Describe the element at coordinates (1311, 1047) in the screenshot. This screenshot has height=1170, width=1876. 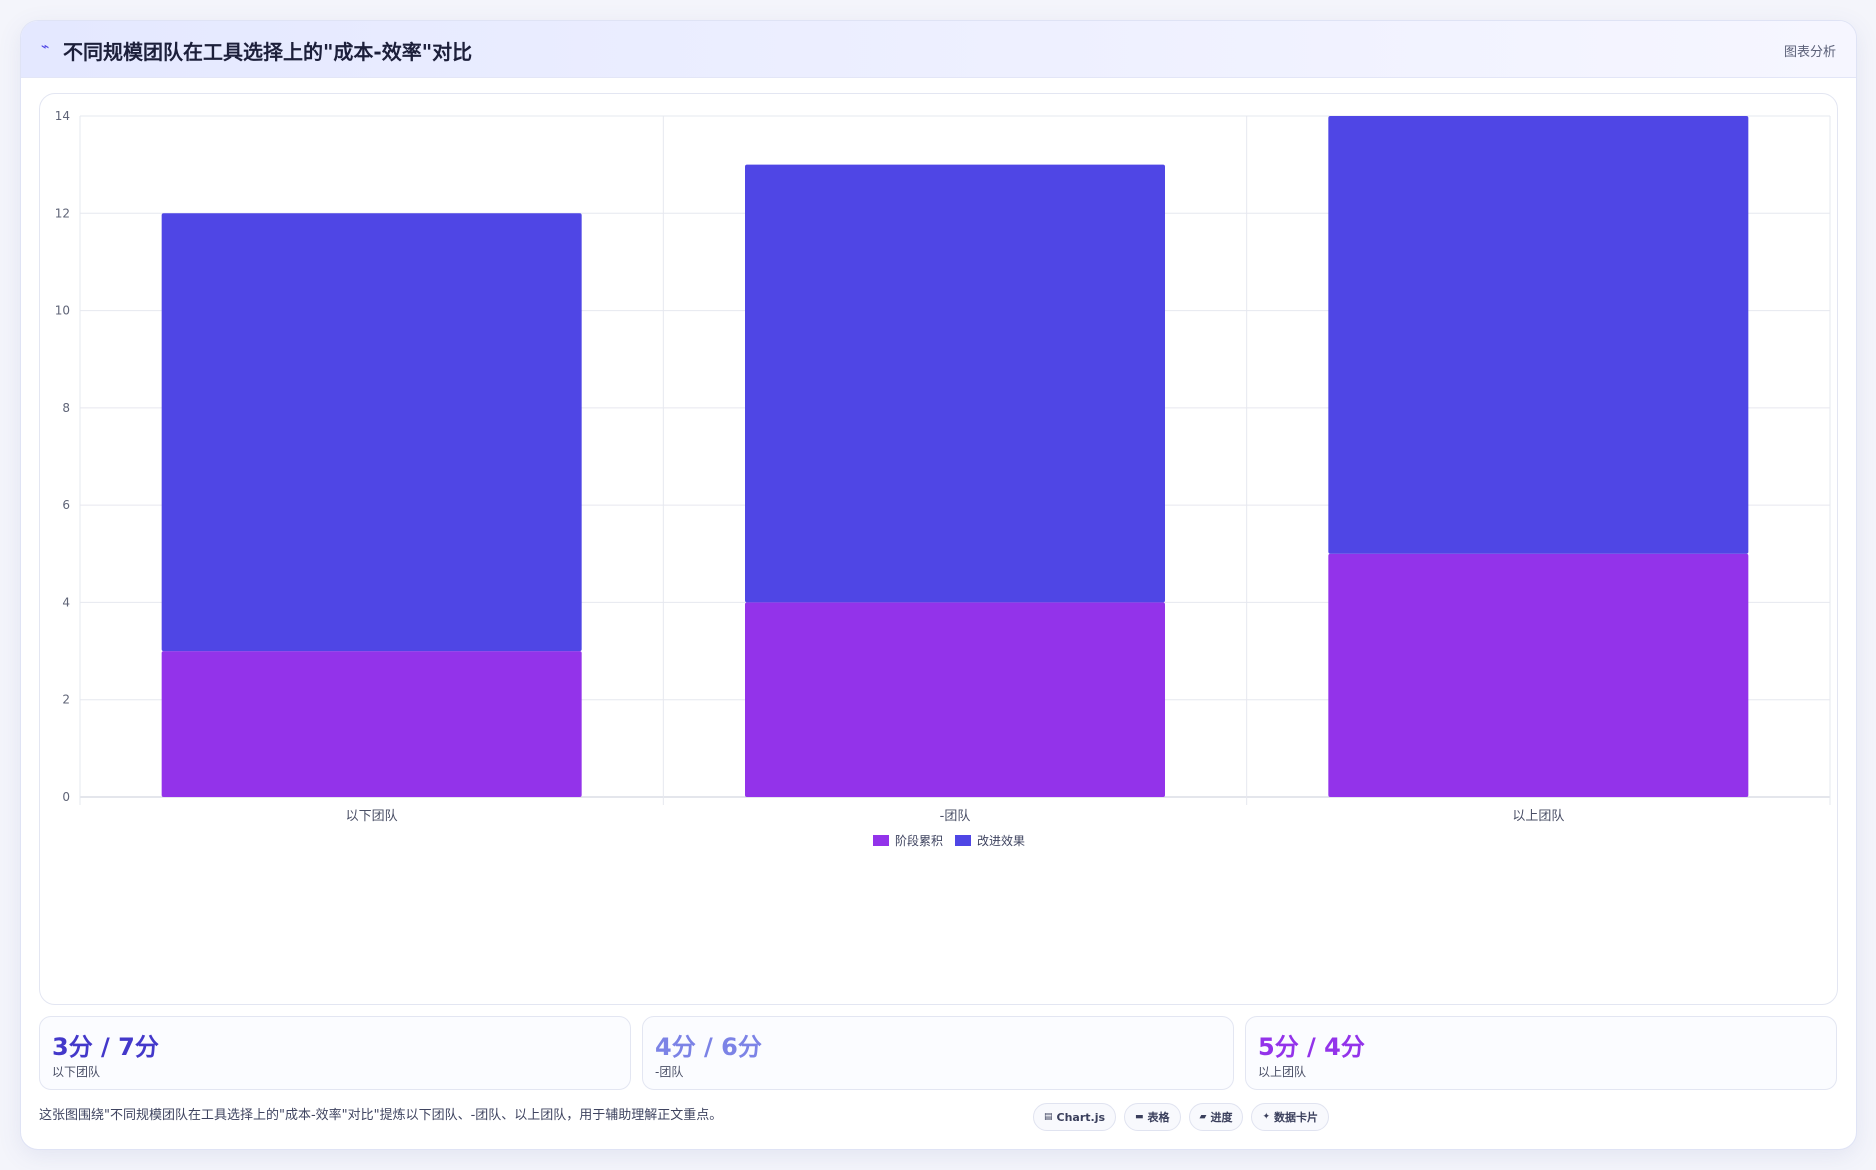
I see `stat-value: 5分 / 4分` at that location.